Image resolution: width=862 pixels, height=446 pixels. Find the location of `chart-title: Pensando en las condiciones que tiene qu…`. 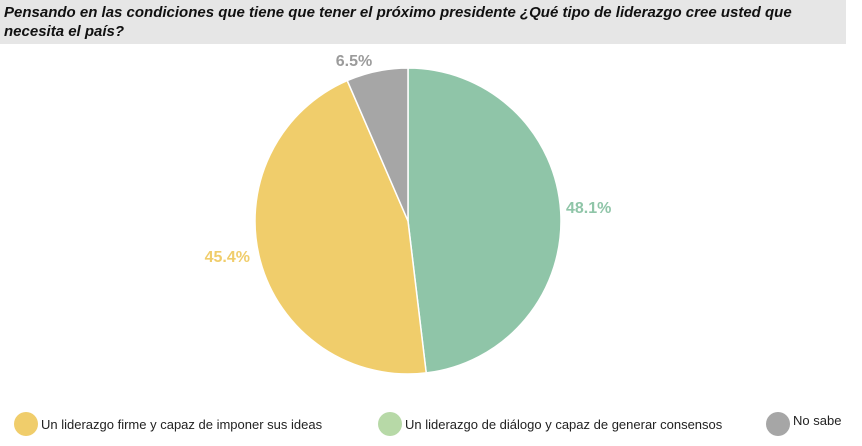

chart-title: Pensando en las condiciones que tiene qu… is located at coordinates (398, 22).